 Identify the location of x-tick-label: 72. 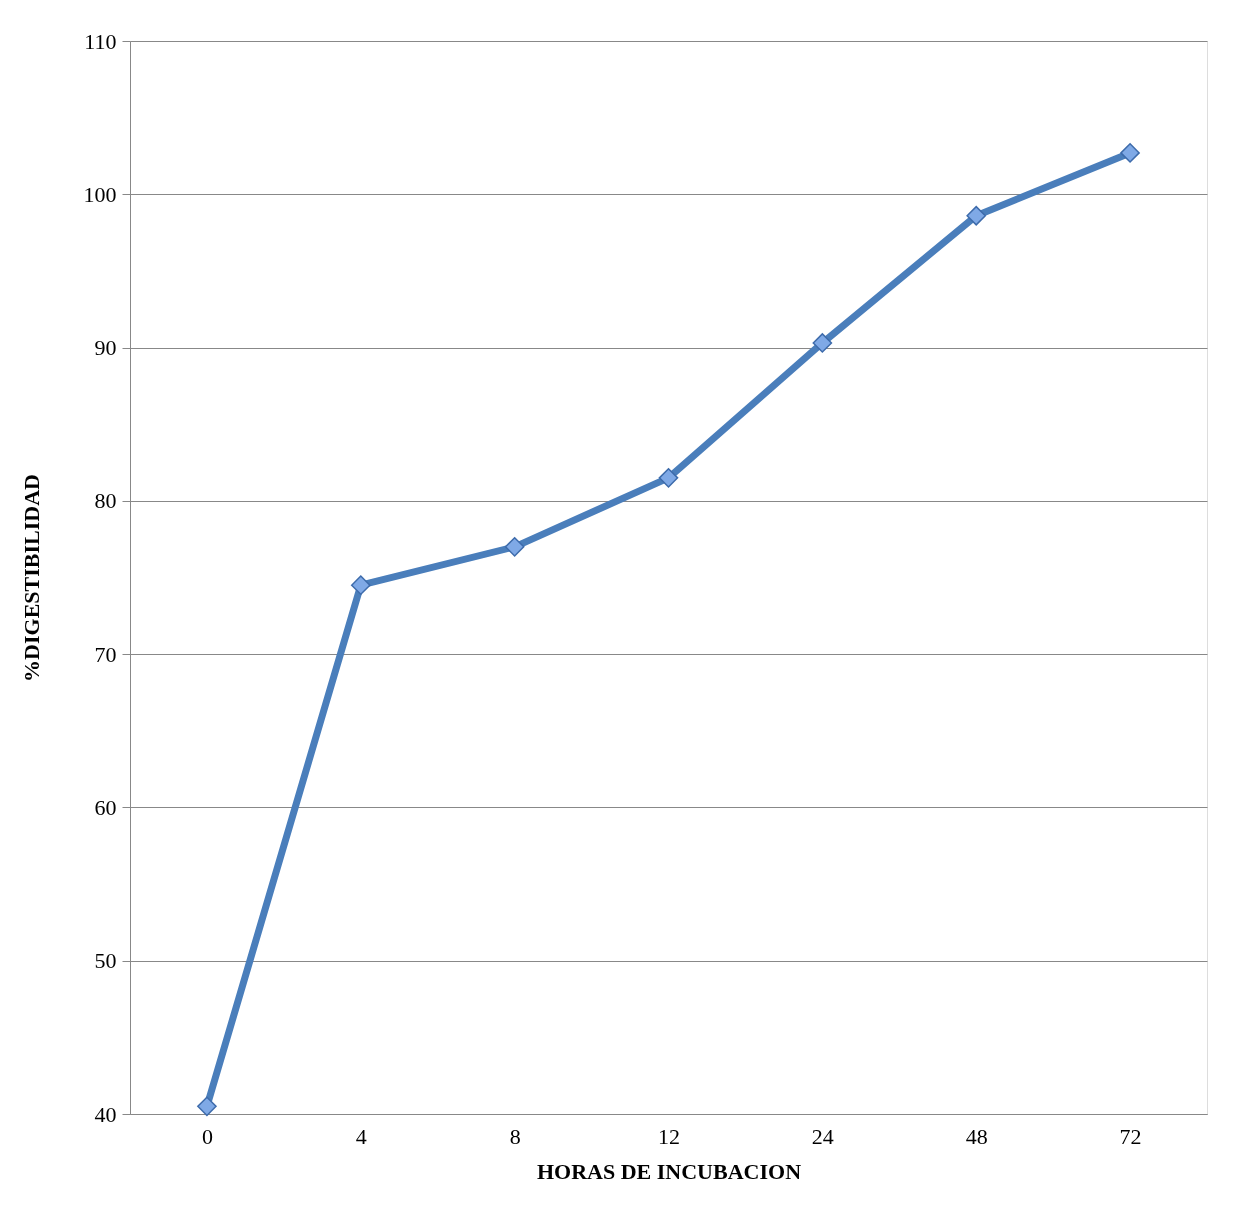
(1130, 1136).